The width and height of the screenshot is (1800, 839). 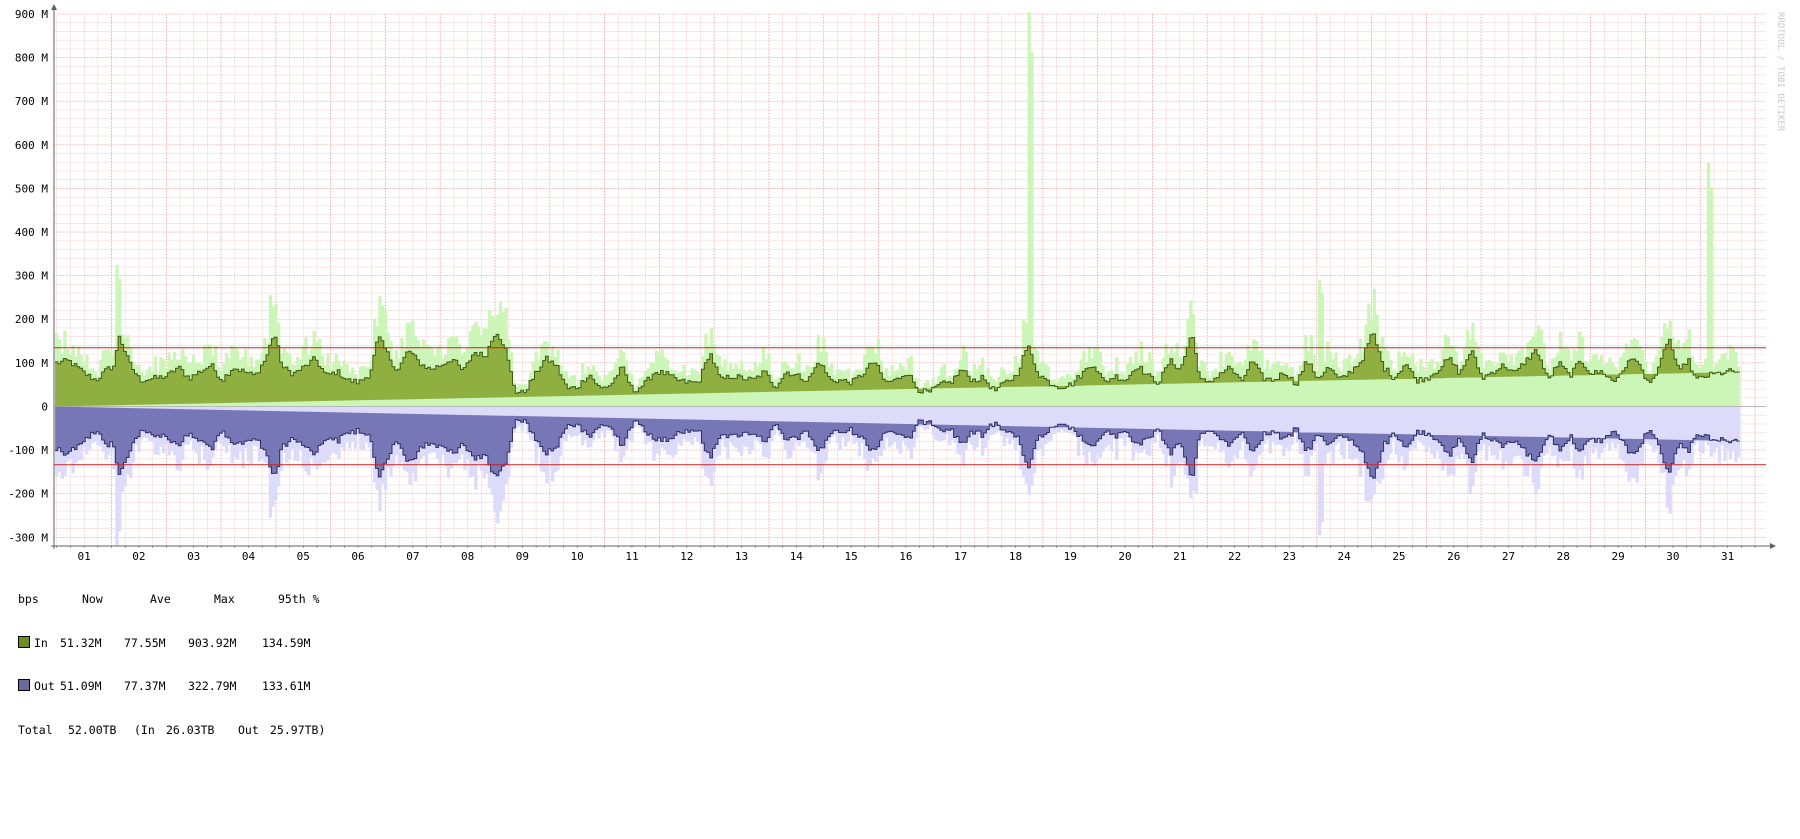 What do you see at coordinates (1672, 555) in the screenshot?
I see `x-tick-label: 30` at bounding box center [1672, 555].